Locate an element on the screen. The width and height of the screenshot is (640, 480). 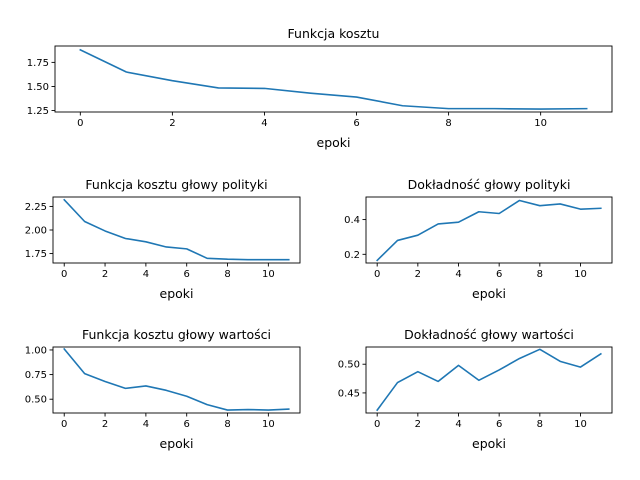
subplot-title: Dokładność głowy polityki is located at coordinates (489, 184).